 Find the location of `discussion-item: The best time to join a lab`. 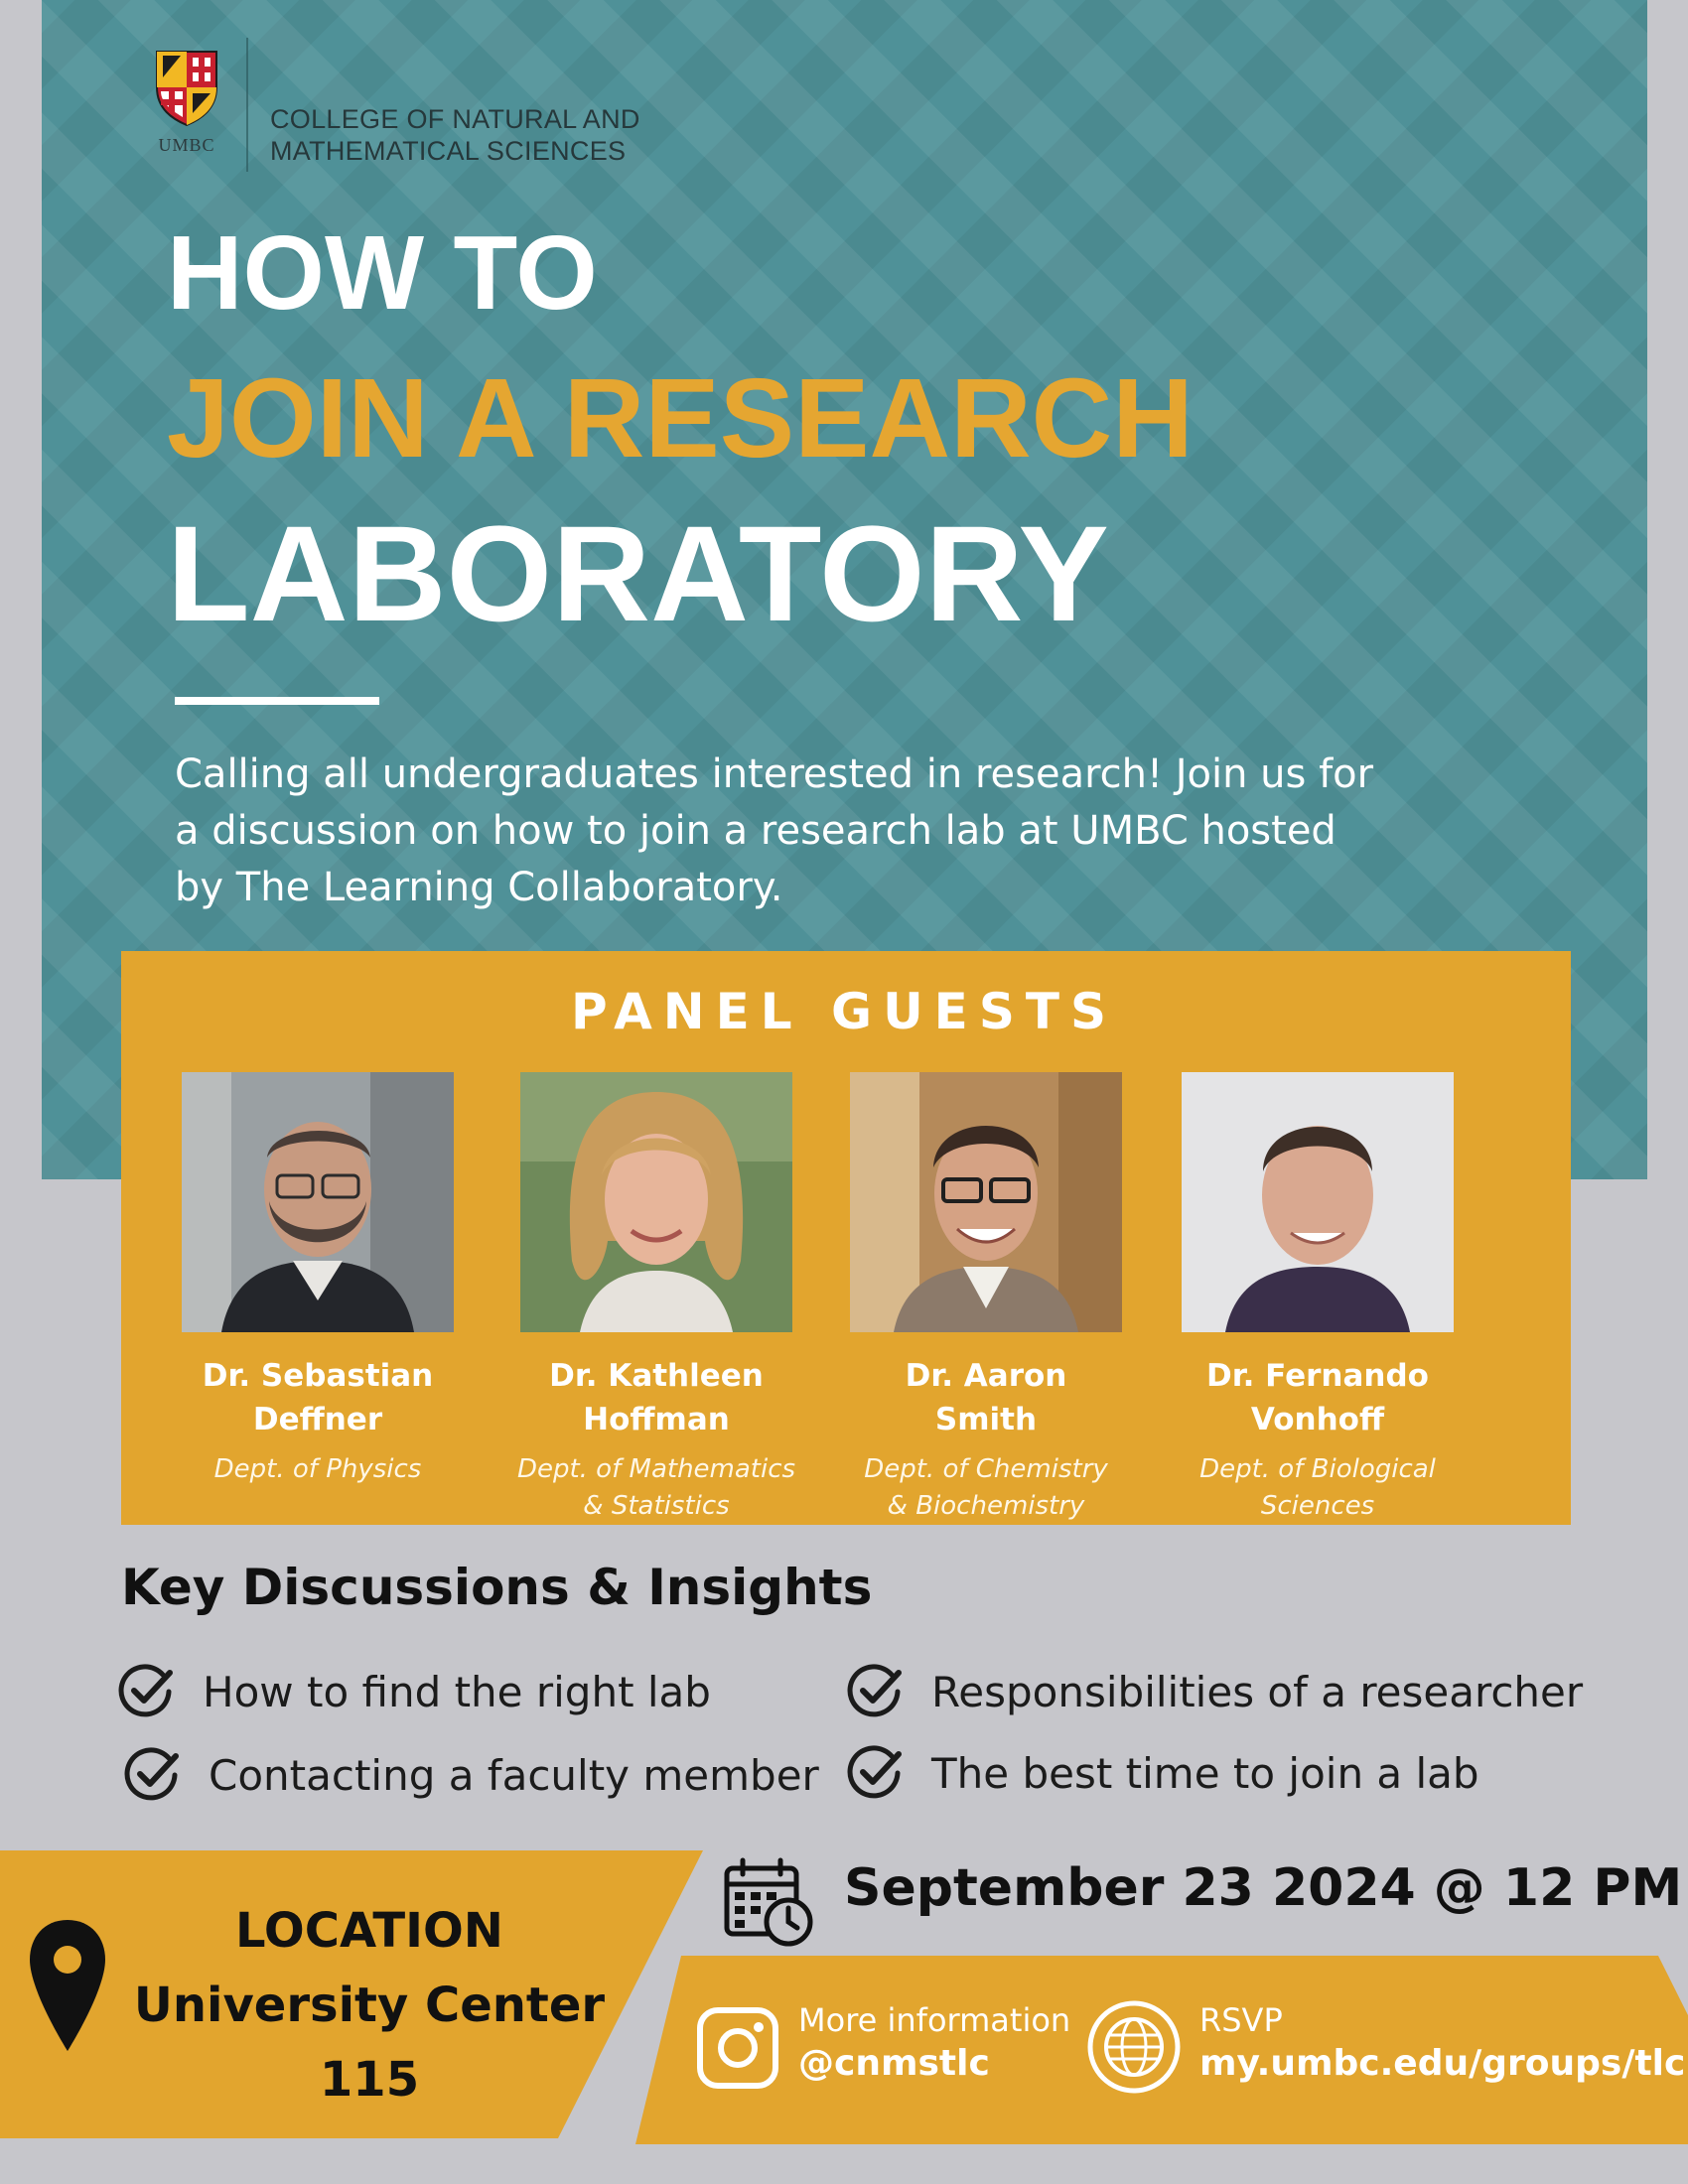

discussion-item: The best time to join a lab is located at coordinates (1161, 1773).